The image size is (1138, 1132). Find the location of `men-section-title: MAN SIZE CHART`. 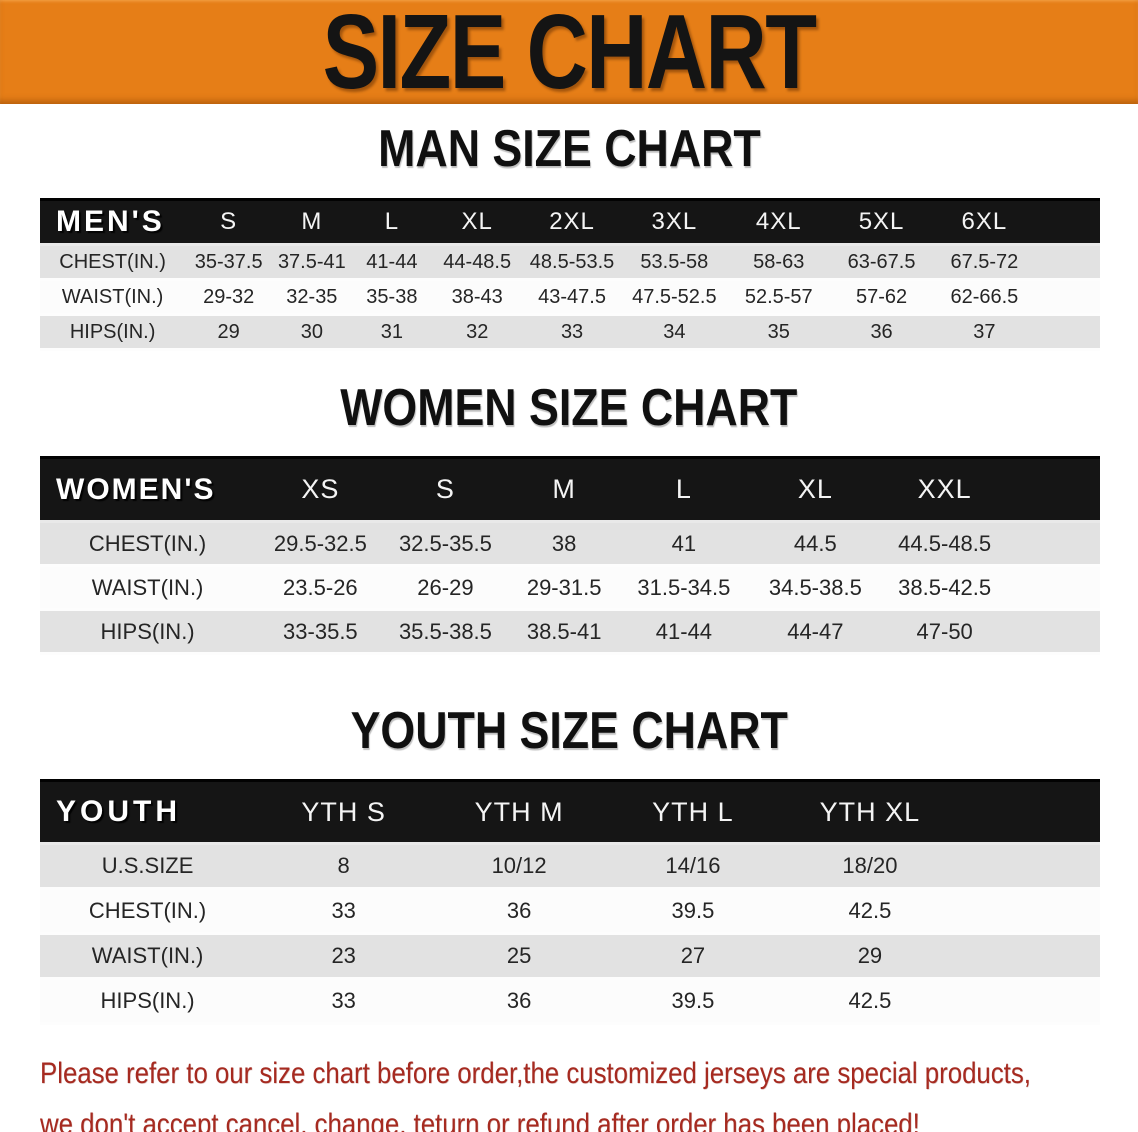

men-section-title: MAN SIZE CHART is located at coordinates (569, 149).